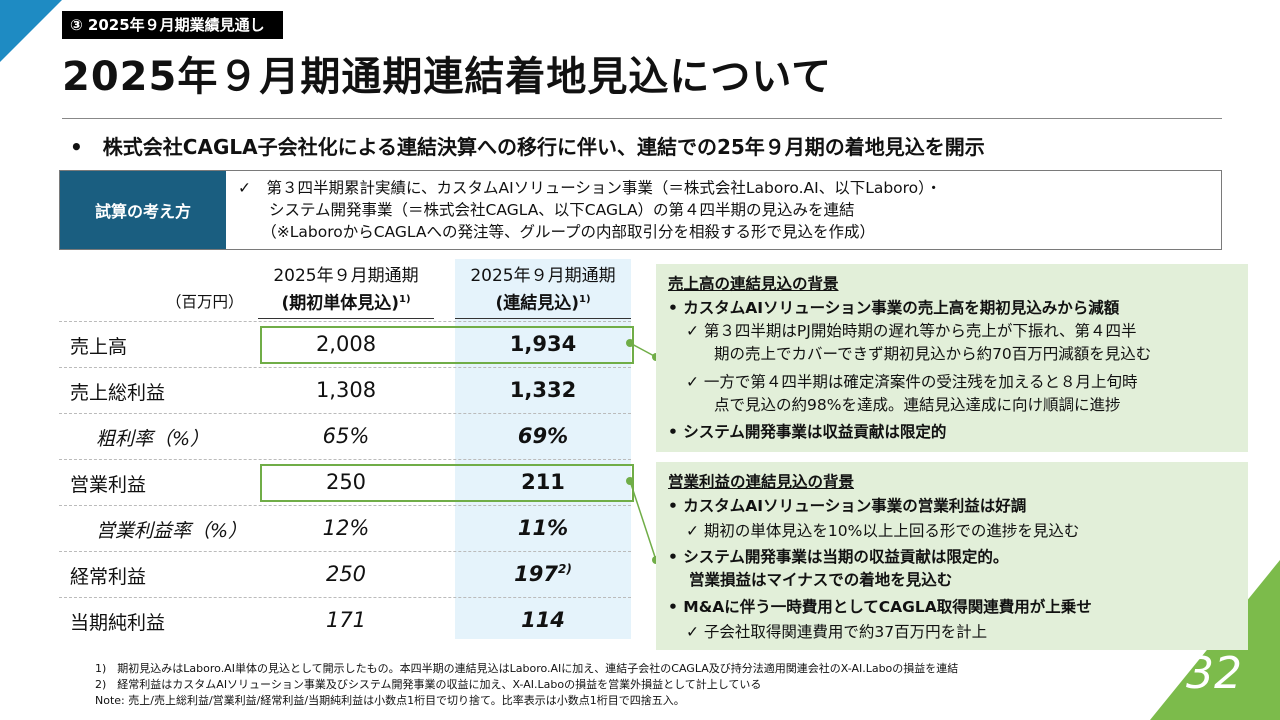 The height and width of the screenshot is (720, 1280). Describe the element at coordinates (543, 620) in the screenshot. I see `value-net-income-consolidated: 114` at that location.